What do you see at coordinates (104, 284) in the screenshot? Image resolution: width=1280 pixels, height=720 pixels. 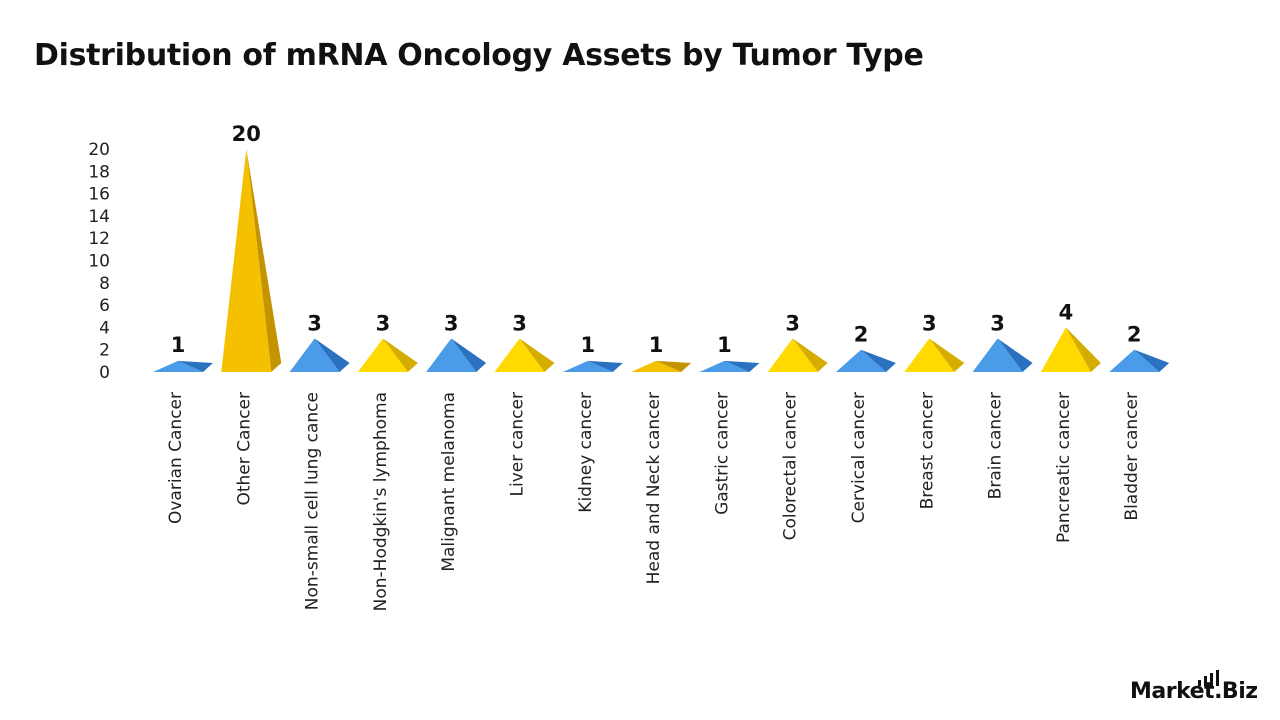 I see `y-tick-label: 8` at bounding box center [104, 284].